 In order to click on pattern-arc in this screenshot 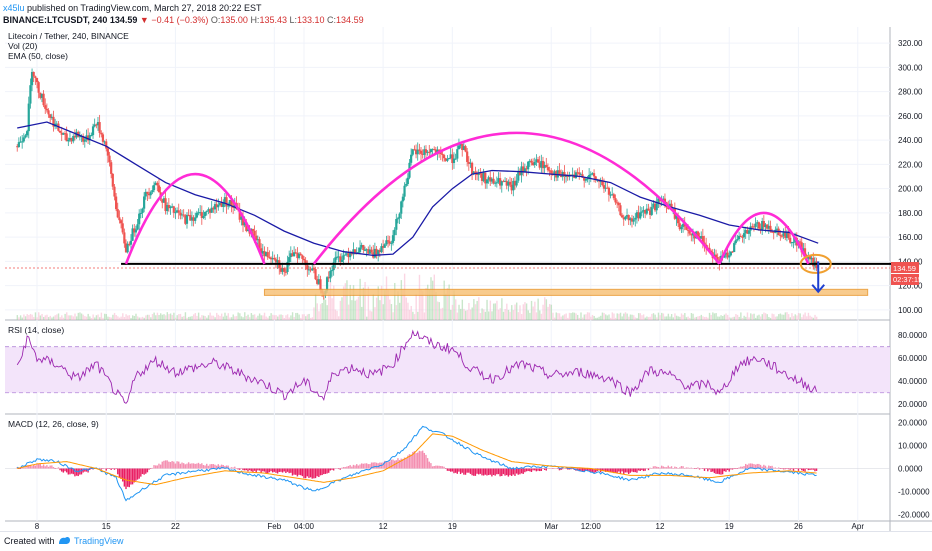, I will do `click(764, 238)`.